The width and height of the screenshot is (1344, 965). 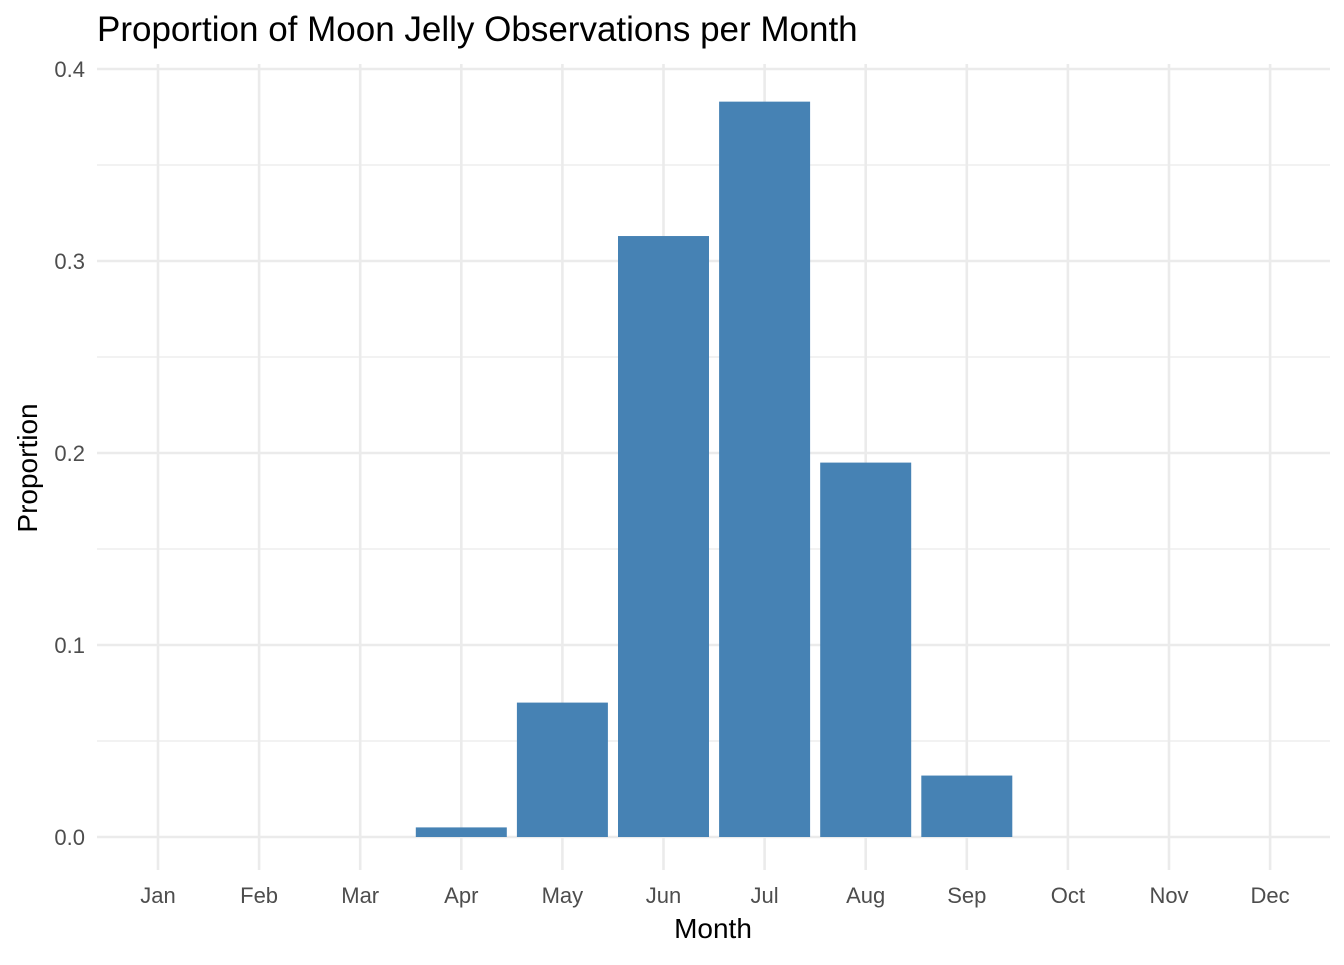 I want to click on x-axis-tick-labels: Jan Feb Mar Apr May Jun Jul Aug Sep Oct Nov Dec, so click(x=714, y=895).